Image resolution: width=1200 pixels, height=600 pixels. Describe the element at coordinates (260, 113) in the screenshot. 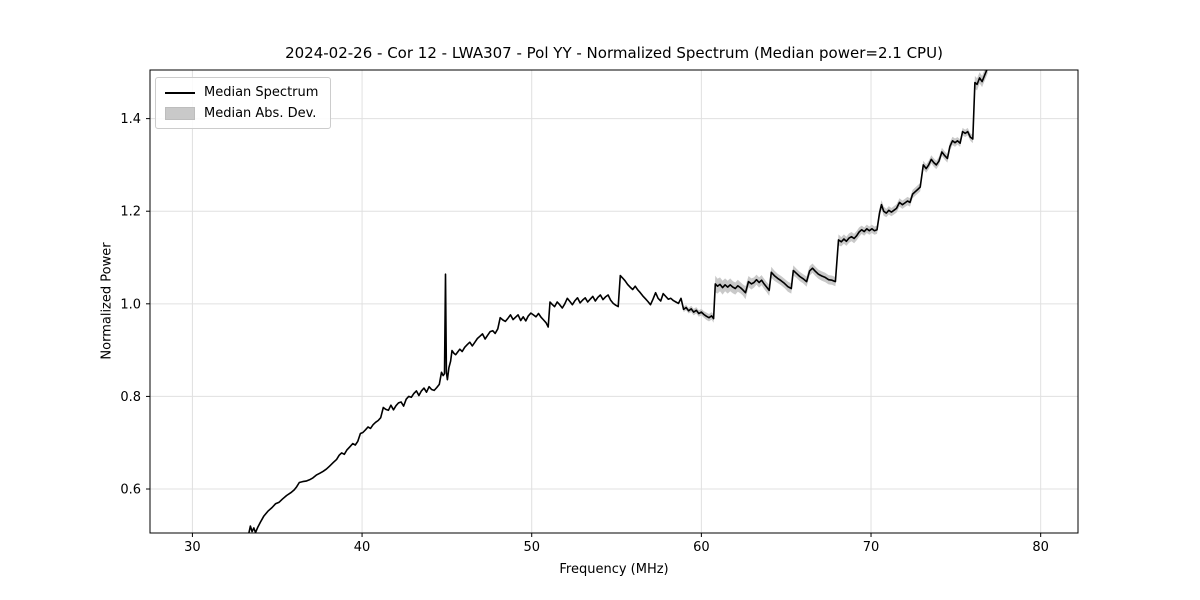

I see `legend-label-median-abs-dev: Median Abs. Dev.` at that location.